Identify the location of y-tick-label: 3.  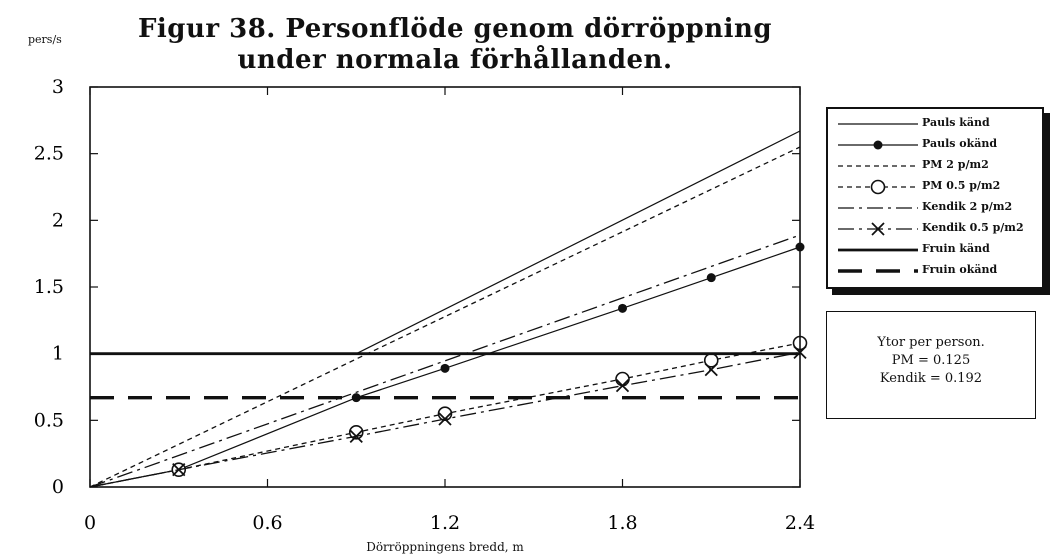
(58, 87).